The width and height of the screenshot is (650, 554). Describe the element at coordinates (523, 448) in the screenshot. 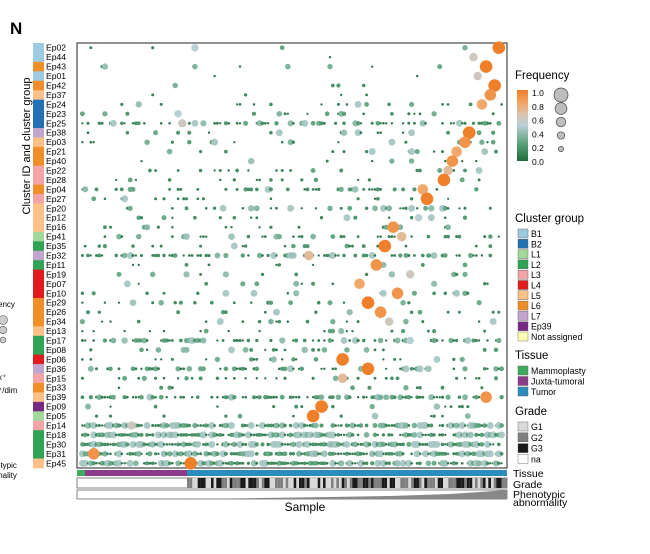

I see `grade-legend-swatch` at that location.